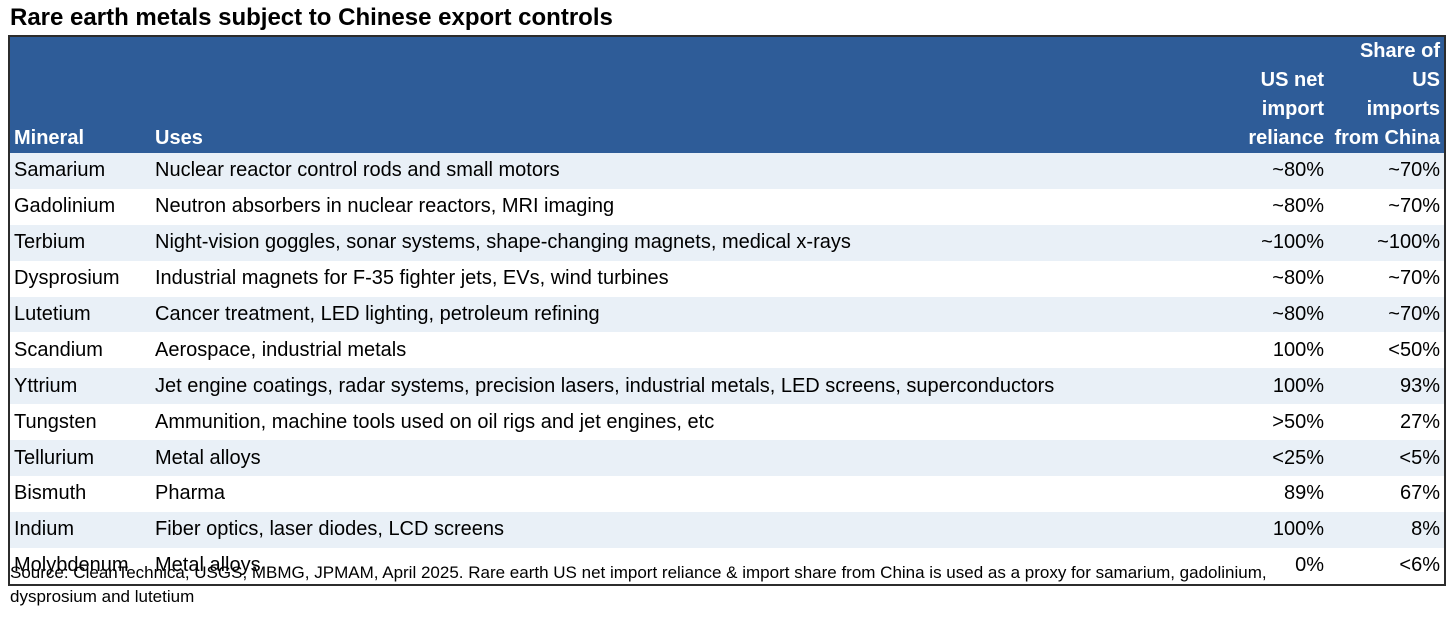  What do you see at coordinates (1309, 565) in the screenshot?
I see `cell-reliance: 0%` at bounding box center [1309, 565].